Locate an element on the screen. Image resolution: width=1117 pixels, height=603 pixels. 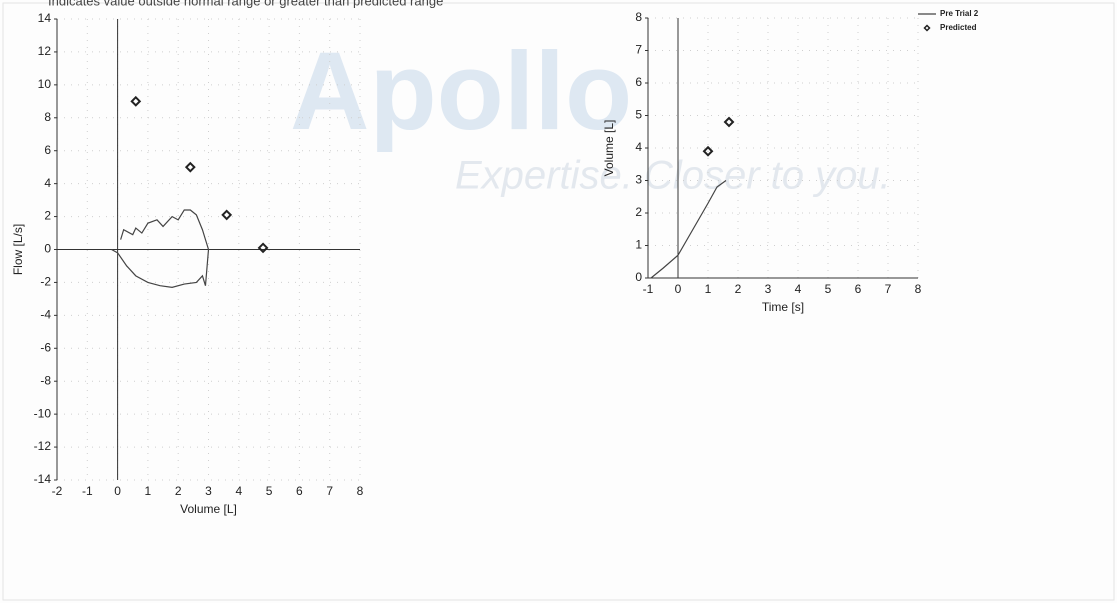
x-tick-label: -2 is located at coordinates (57, 491).